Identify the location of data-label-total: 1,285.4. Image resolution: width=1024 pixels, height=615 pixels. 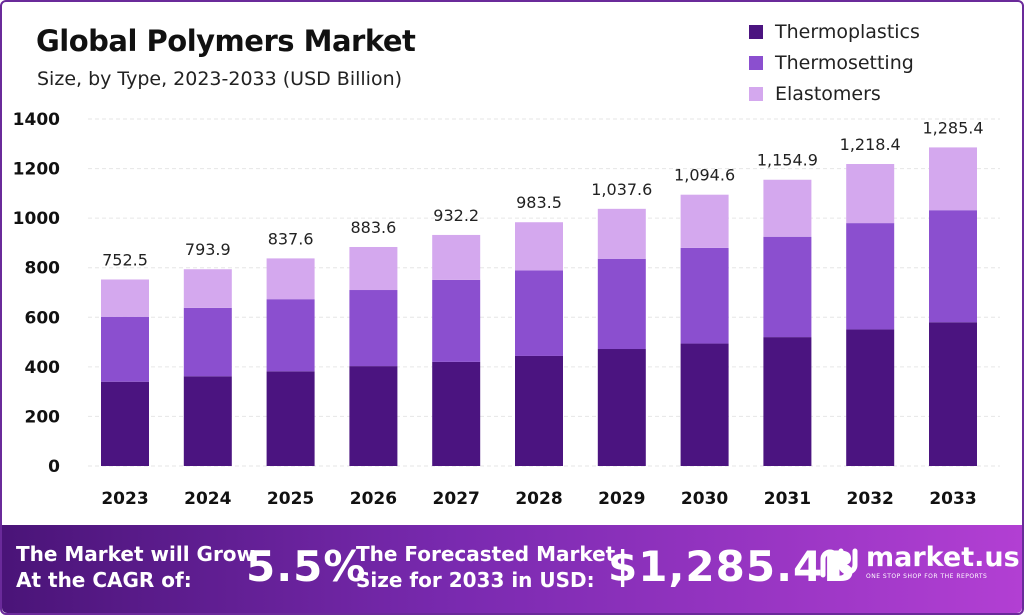
(952, 127).